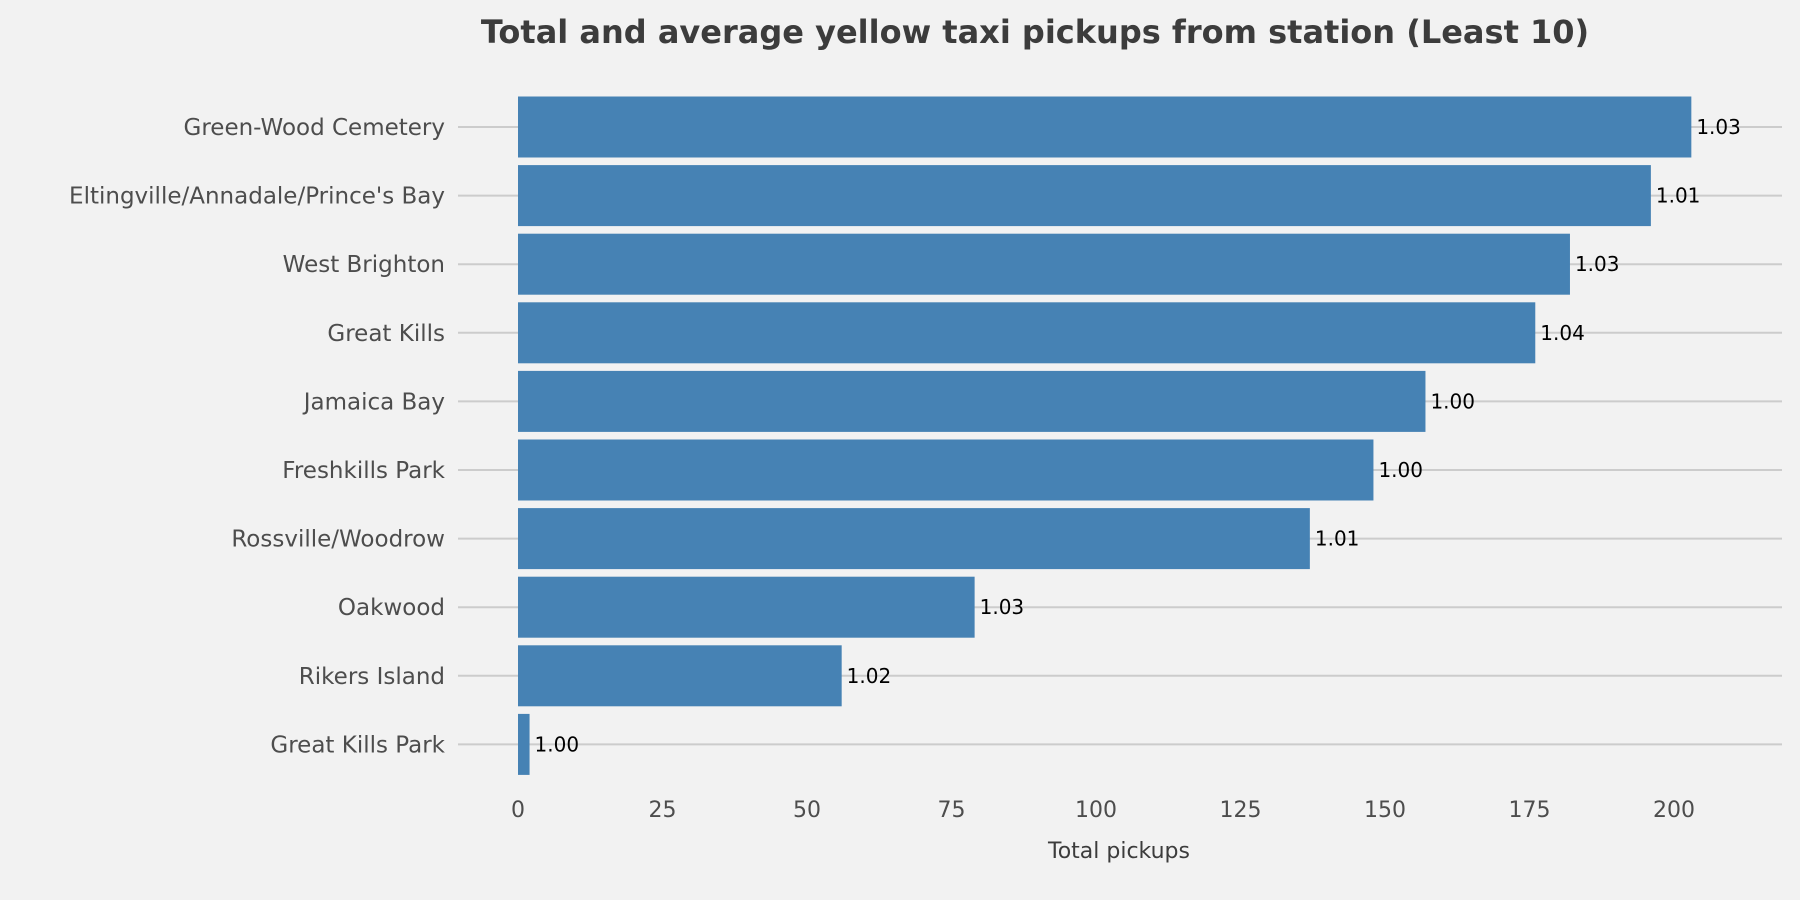 The width and height of the screenshot is (1800, 900). Describe the element at coordinates (1385, 810) in the screenshot. I see `x-tick-label: 150` at that location.